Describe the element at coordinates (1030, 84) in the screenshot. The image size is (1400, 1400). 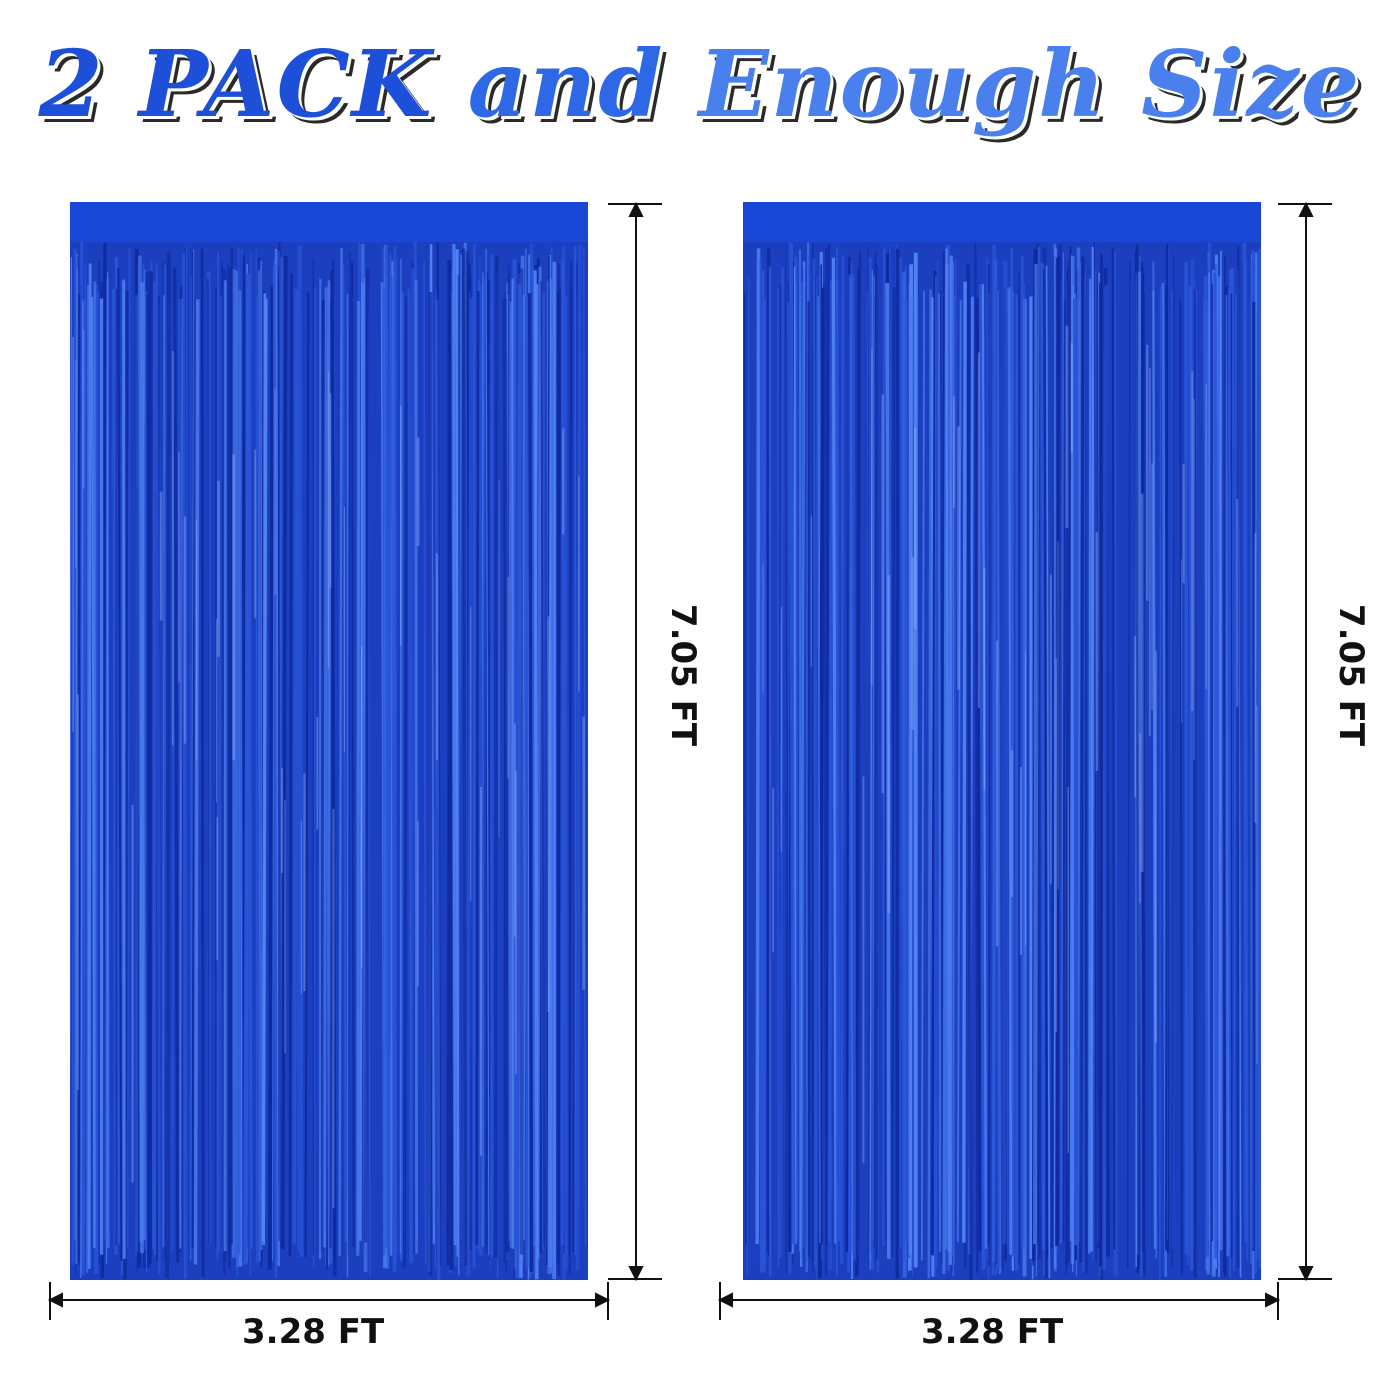
I see `headline-part-size: Enough Size` at that location.